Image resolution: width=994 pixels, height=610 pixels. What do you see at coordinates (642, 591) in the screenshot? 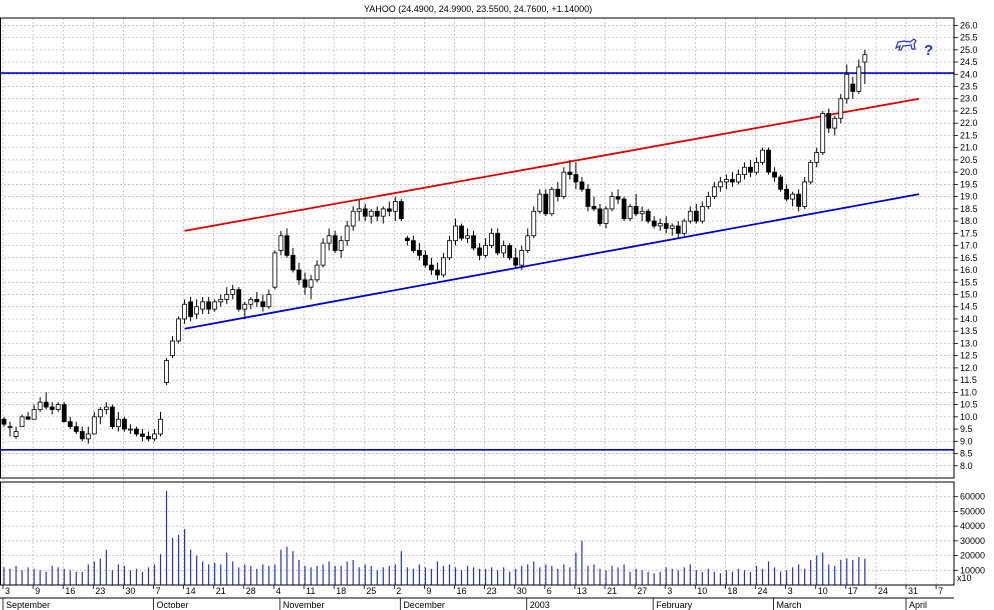
I see `date-tick-label: 27` at bounding box center [642, 591].